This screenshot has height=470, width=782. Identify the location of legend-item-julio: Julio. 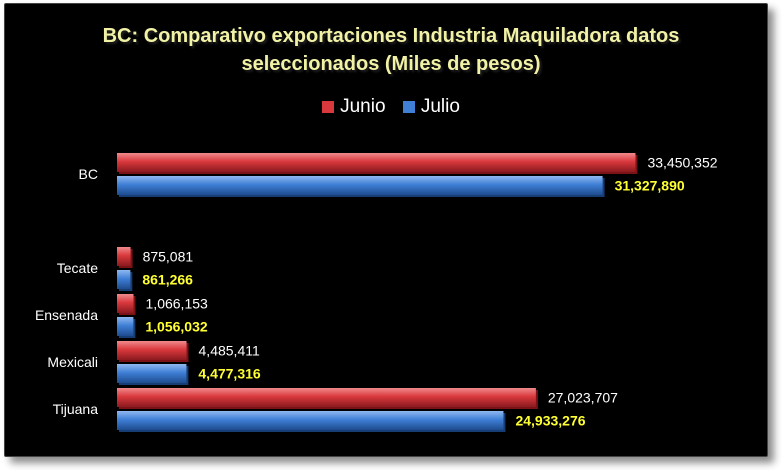
(431, 107).